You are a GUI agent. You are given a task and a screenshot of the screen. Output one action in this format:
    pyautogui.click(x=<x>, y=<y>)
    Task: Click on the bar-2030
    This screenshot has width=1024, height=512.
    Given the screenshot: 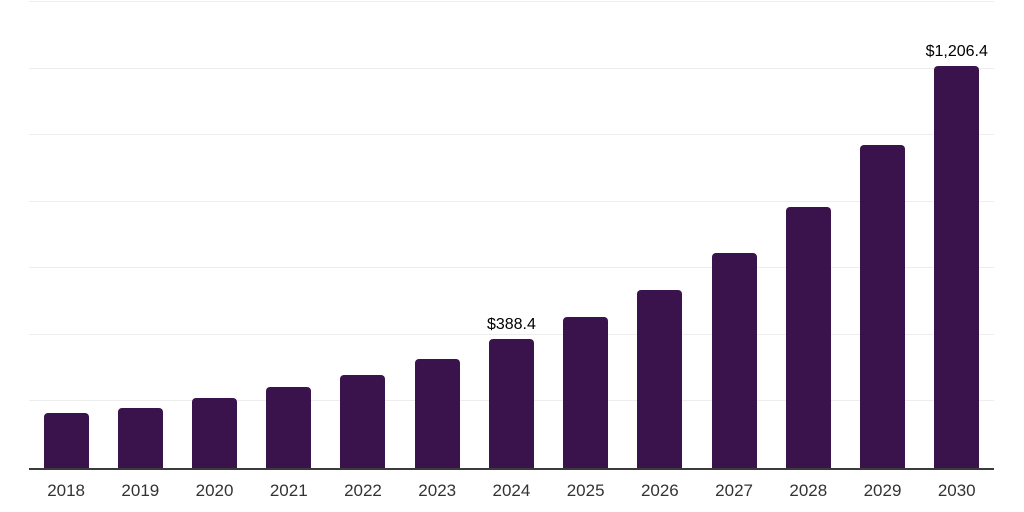 What is the action you would take?
    pyautogui.click(x=957, y=267)
    